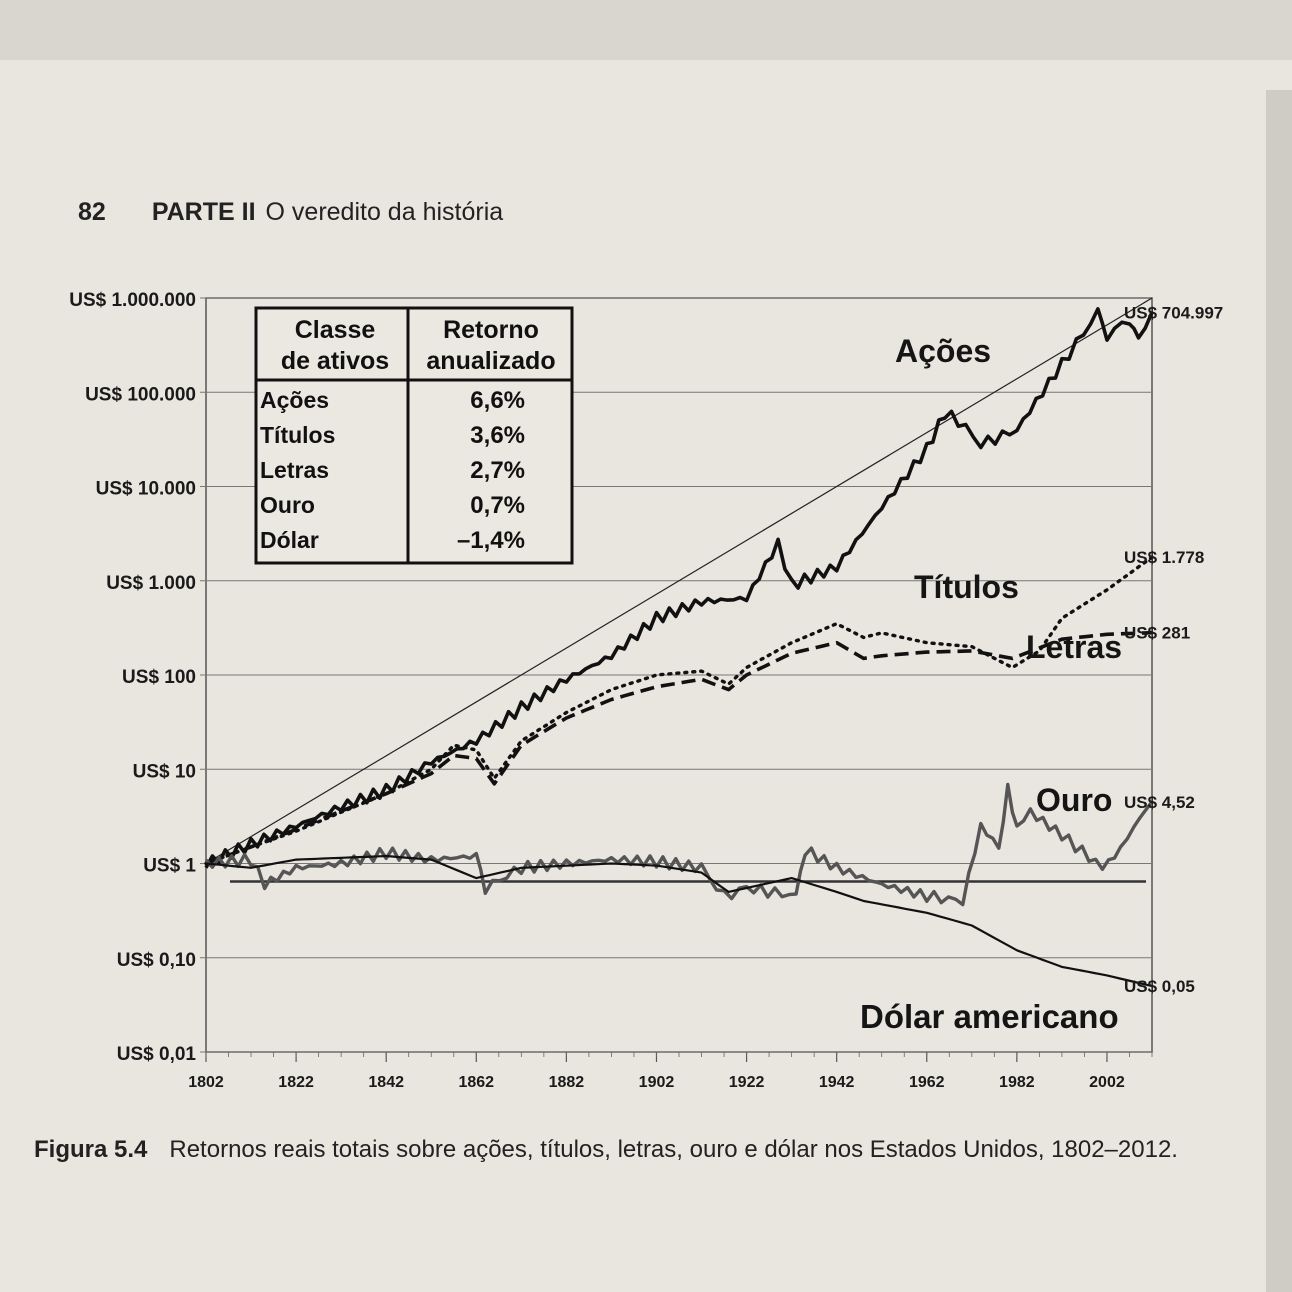 This screenshot has height=1292, width=1292. Describe the element at coordinates (159, 677) in the screenshot. I see `y-tick-label: US$ 100` at that location.